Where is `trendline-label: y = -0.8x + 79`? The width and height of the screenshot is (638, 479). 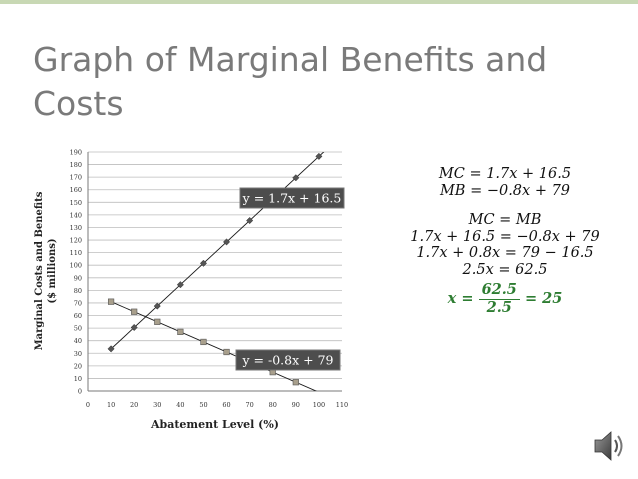 trendline-label: y = -0.8x + 79 is located at coordinates (288, 360).